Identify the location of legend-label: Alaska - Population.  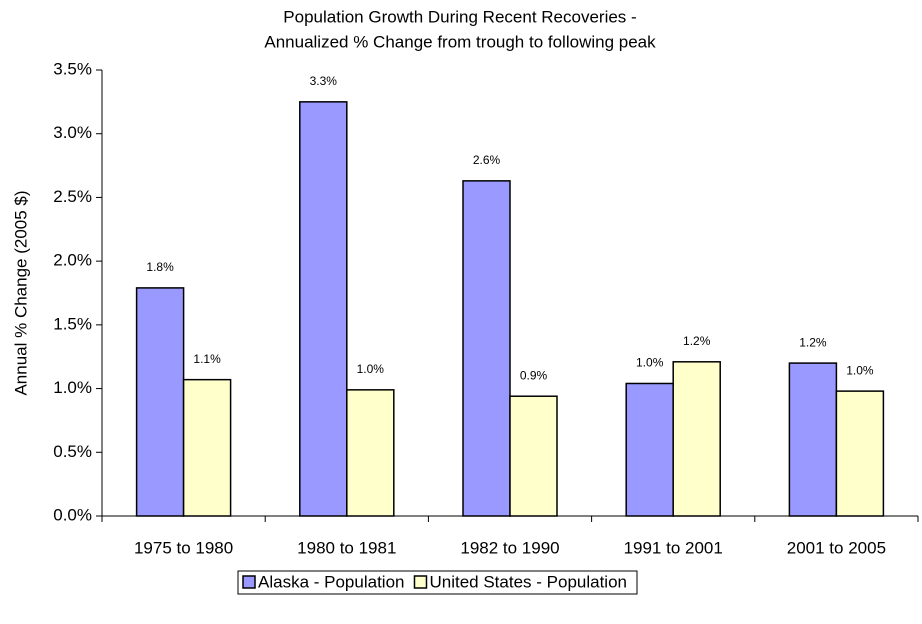
(331, 581).